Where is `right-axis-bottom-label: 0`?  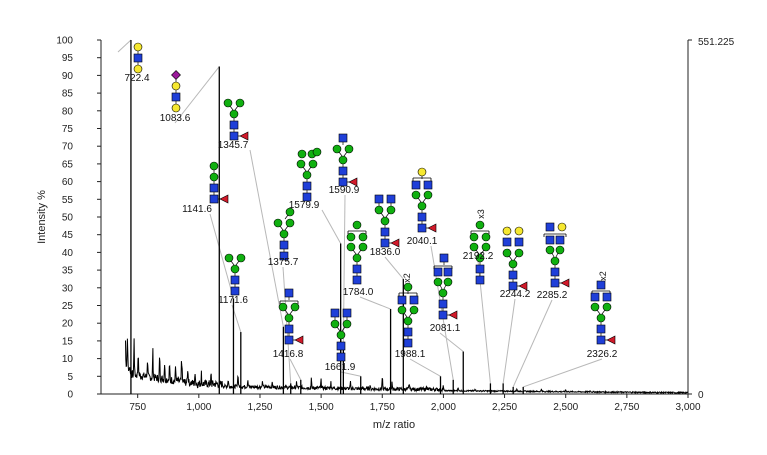 right-axis-bottom-label: 0 is located at coordinates (701, 395).